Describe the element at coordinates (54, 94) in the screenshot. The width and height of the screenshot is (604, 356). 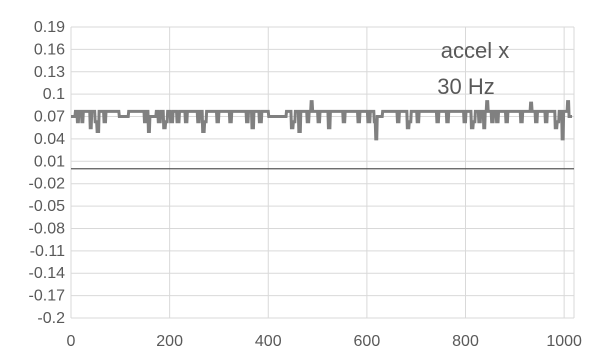
I see `y-tick-label: 0.1` at that location.